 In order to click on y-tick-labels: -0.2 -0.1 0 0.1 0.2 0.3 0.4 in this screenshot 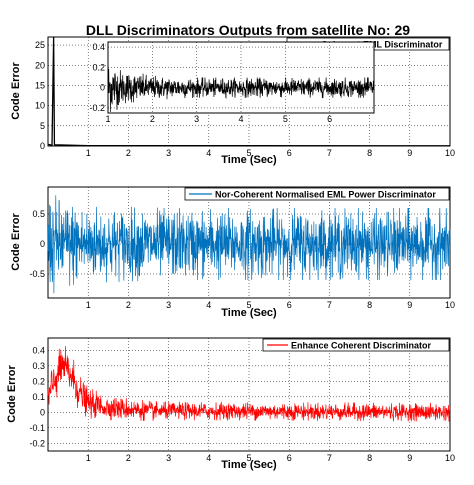, I will do `click(37, 396)`.